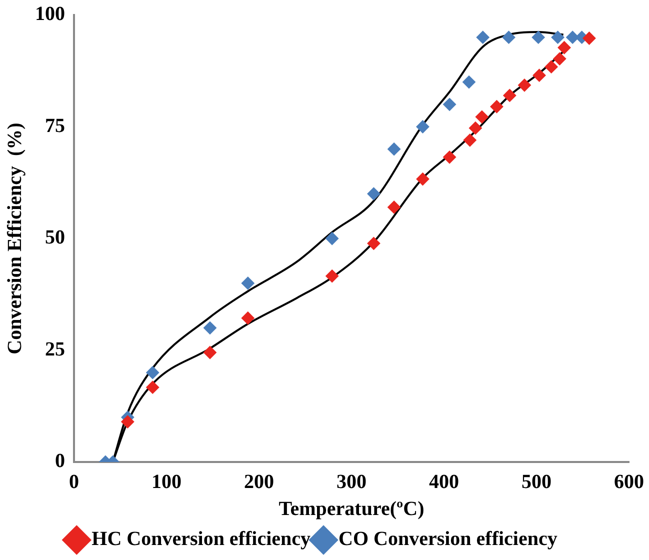  Describe the element at coordinates (55, 349) in the screenshot. I see `y-tick-label: 25` at that location.